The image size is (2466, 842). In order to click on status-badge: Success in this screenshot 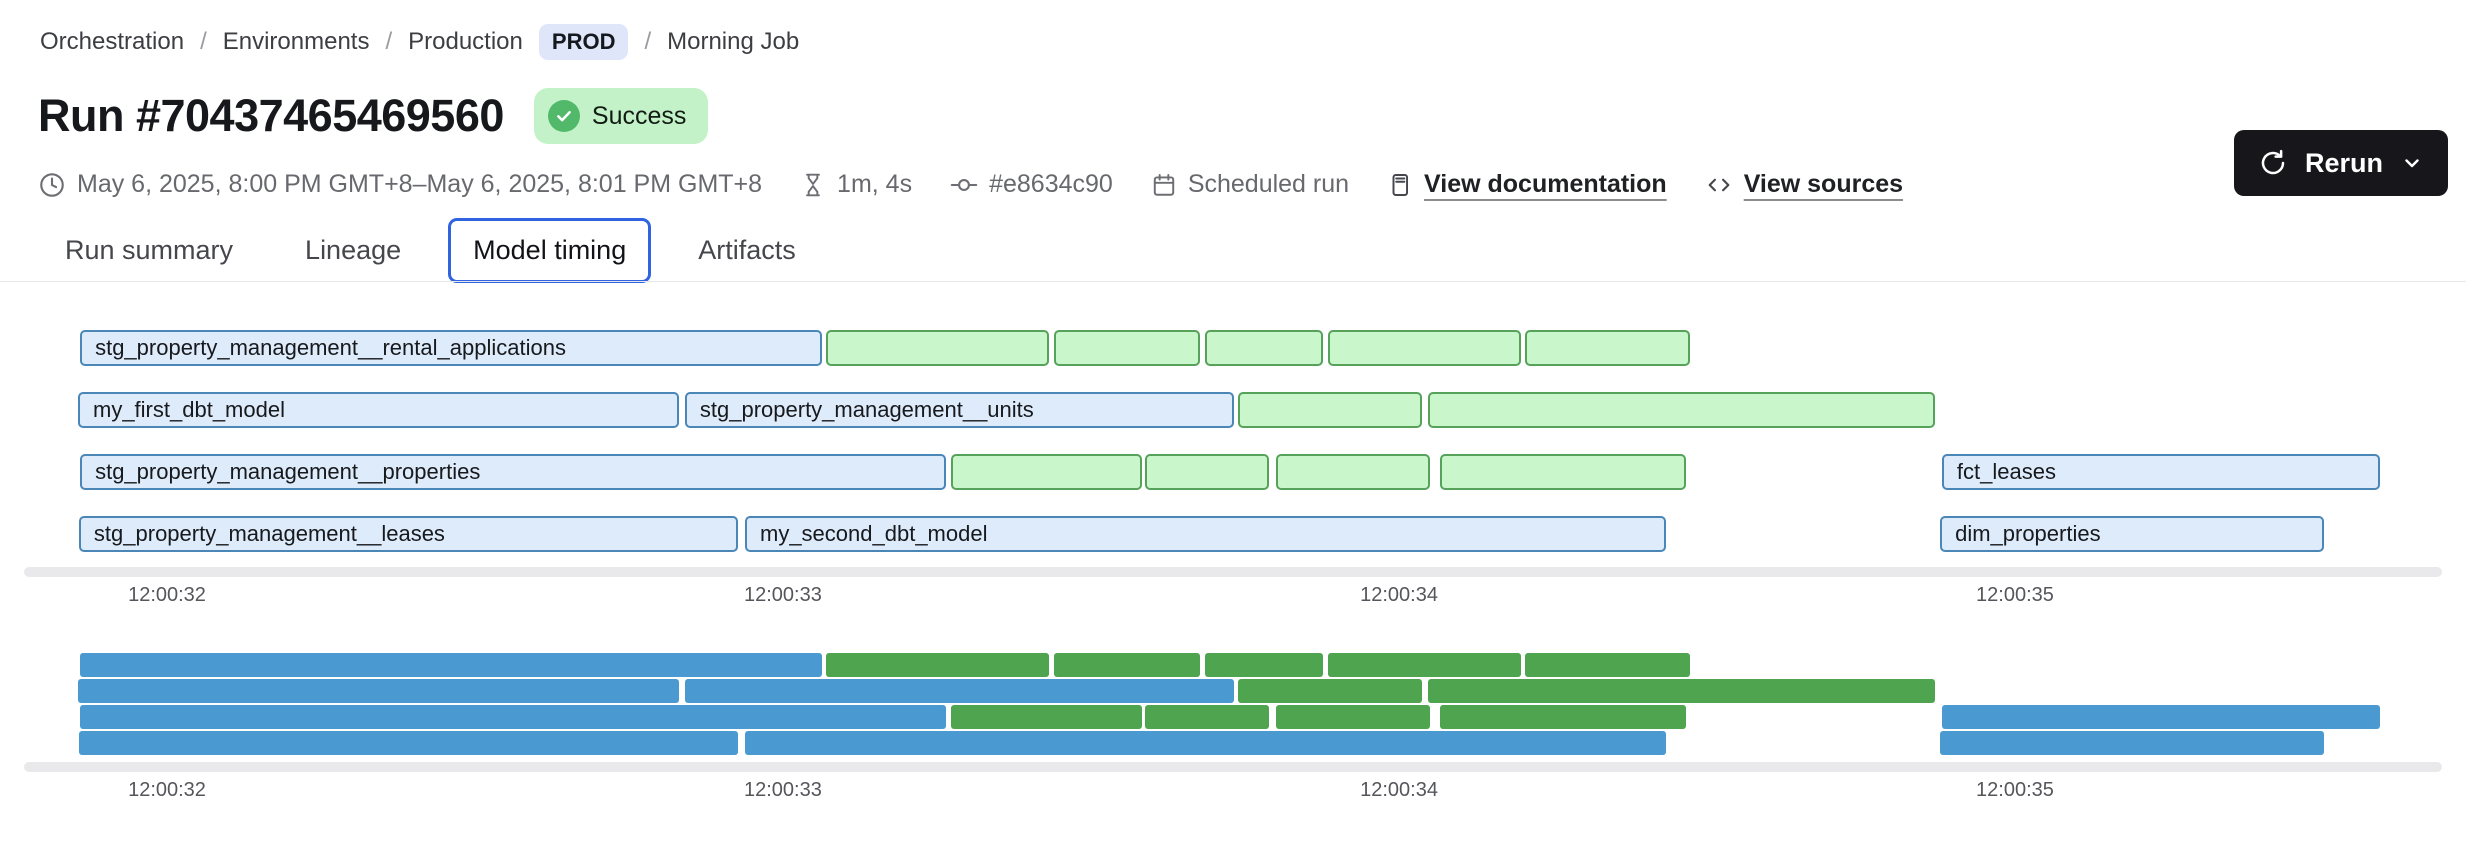, I will do `click(621, 116)`.